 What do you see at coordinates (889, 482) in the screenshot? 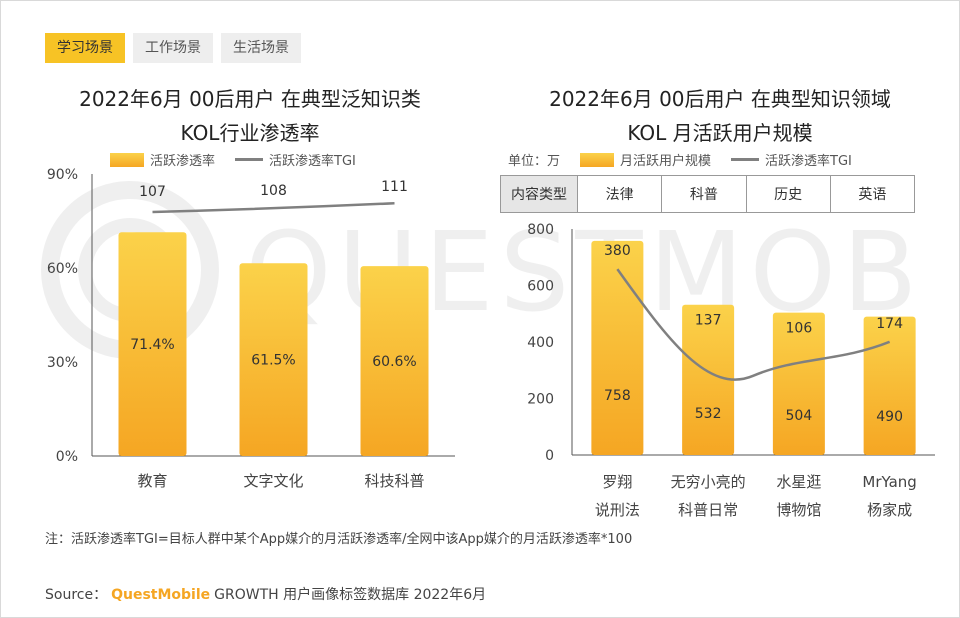
I see `x-tick-label: MrYang` at bounding box center [889, 482].